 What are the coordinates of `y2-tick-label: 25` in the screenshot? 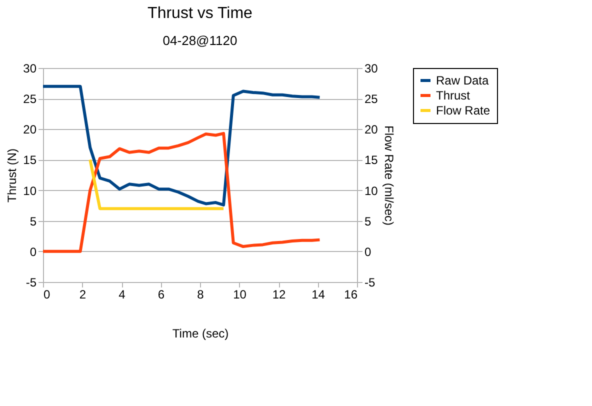 It's located at (371, 99).